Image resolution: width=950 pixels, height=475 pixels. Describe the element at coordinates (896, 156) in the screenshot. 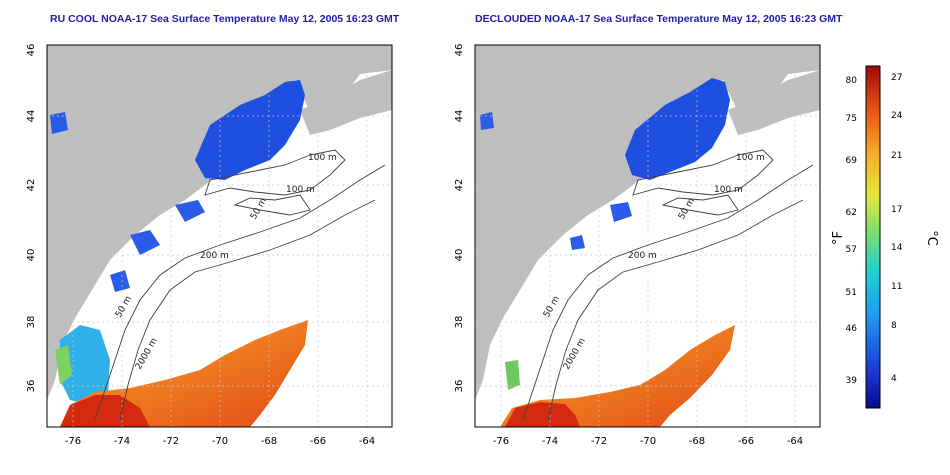

I see `colorbar-c-tick: 21` at that location.